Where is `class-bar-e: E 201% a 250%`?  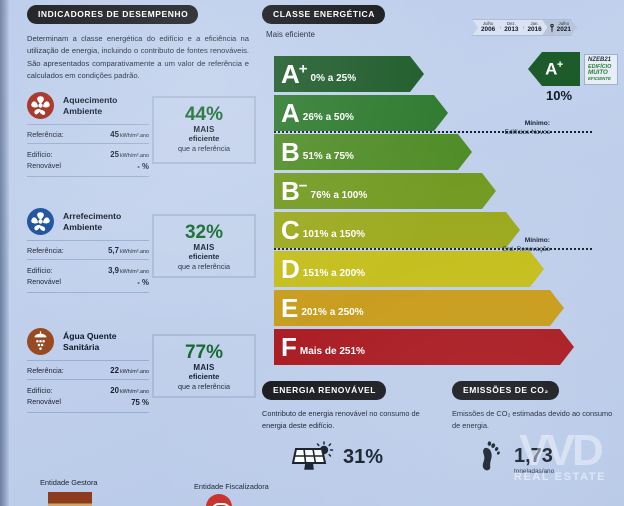 class-bar-e: E 201% a 250% is located at coordinates (424, 308).